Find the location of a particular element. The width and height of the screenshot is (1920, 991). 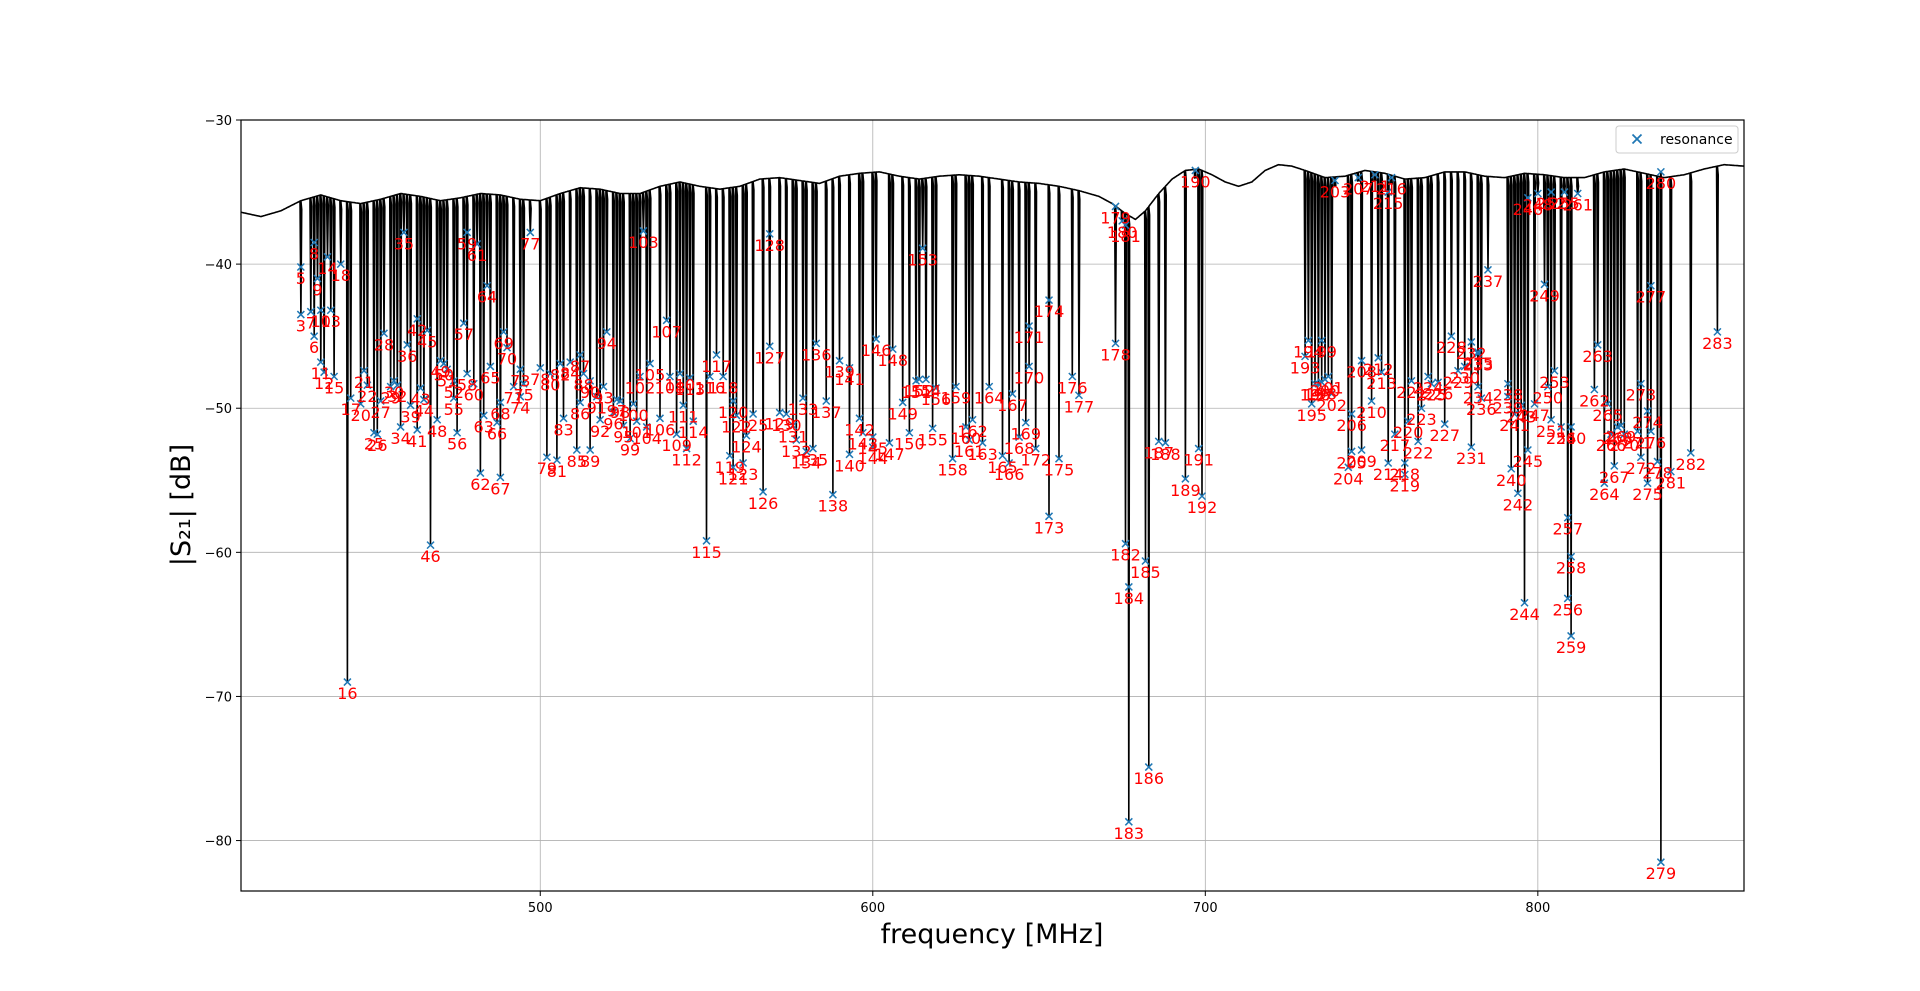

resonance-label: 148 is located at coordinates (892, 360).